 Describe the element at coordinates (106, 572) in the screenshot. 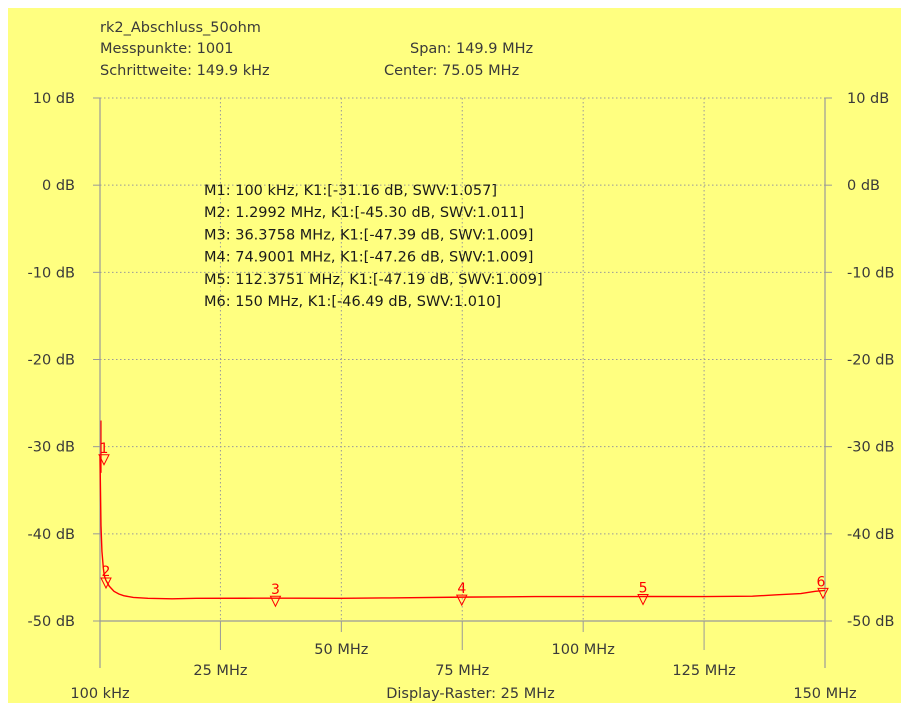

I see `marker-number-2: 2` at that location.